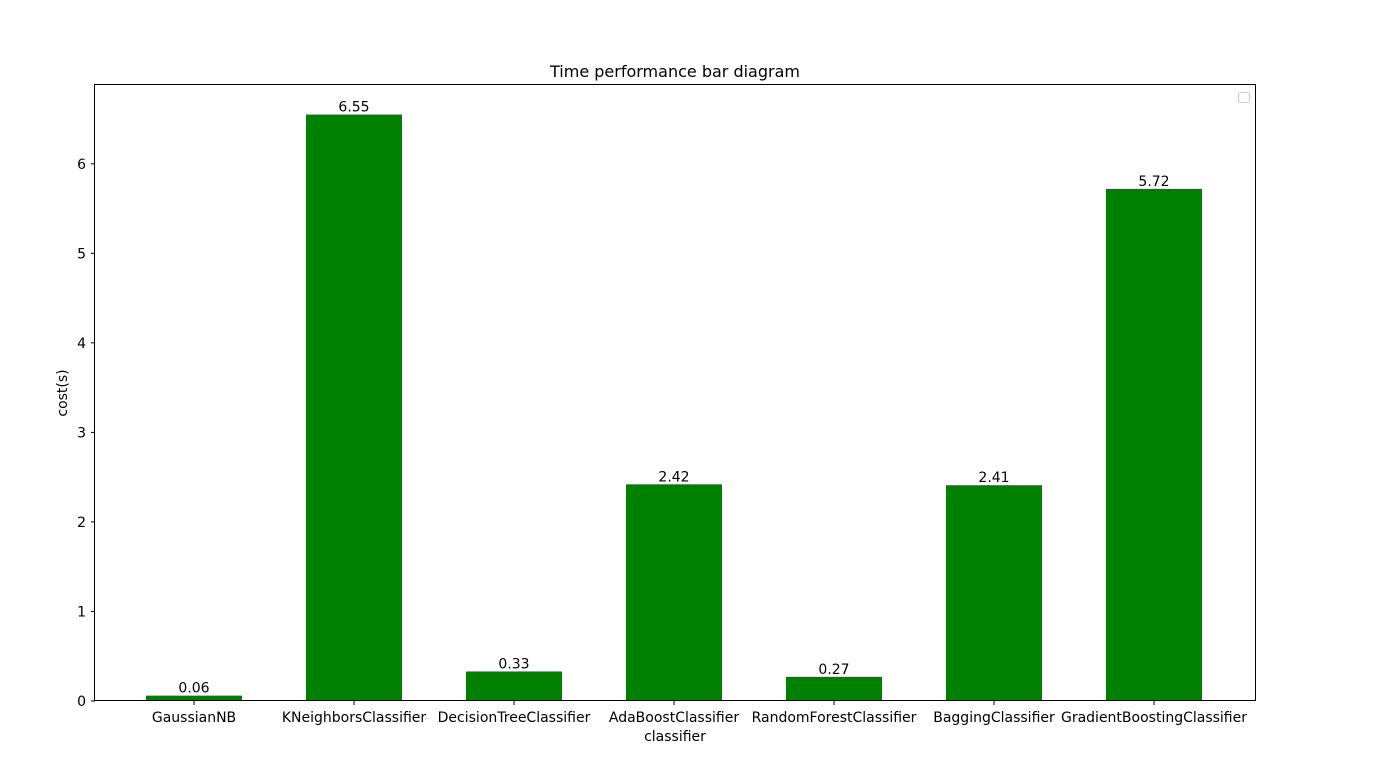  Describe the element at coordinates (193, 689) in the screenshot. I see `value-label-GaussianNB: 0.06` at that location.